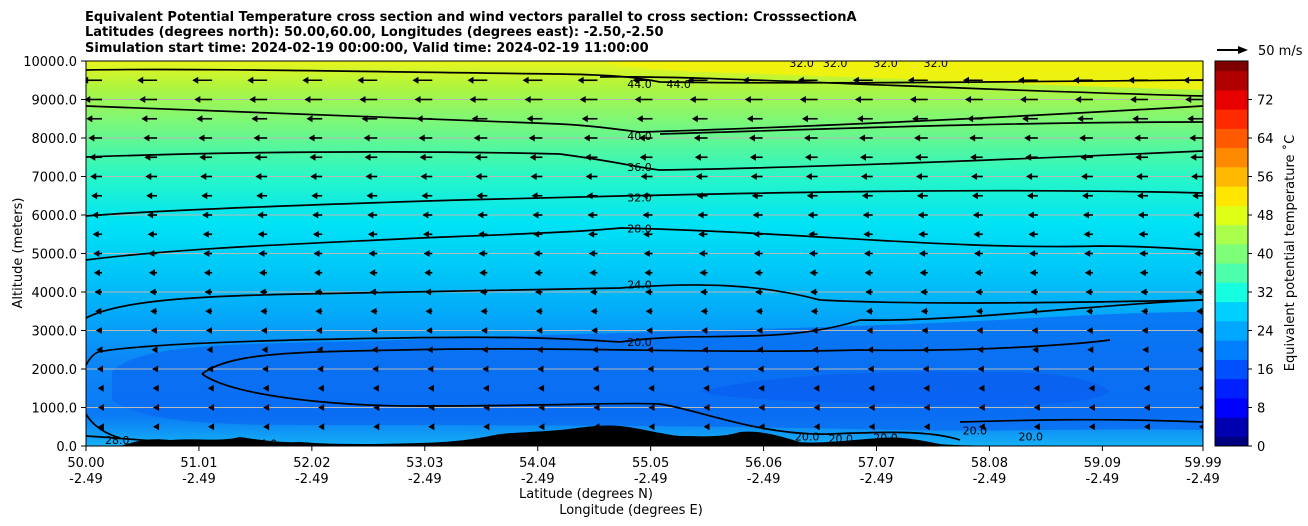 Image resolution: width=1308 pixels, height=526 pixels. Describe the element at coordinates (931, 128) in the screenshot. I see `contour-40b` at that location.